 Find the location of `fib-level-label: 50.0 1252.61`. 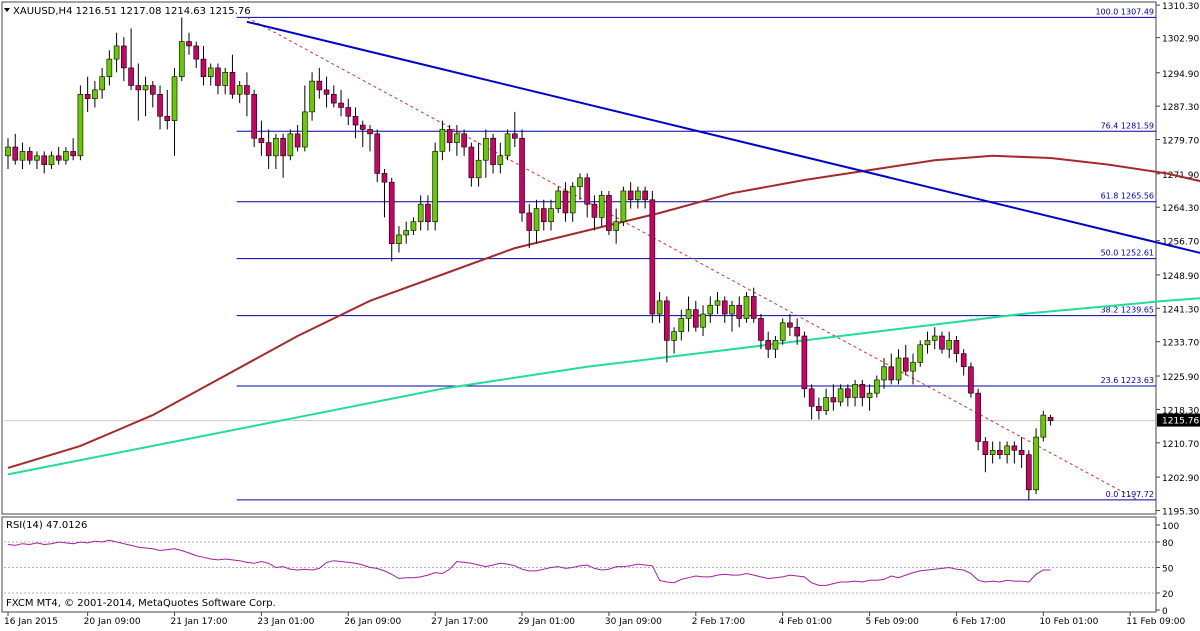

fib-level-label: 50.0 1252.61 is located at coordinates (1127, 253).